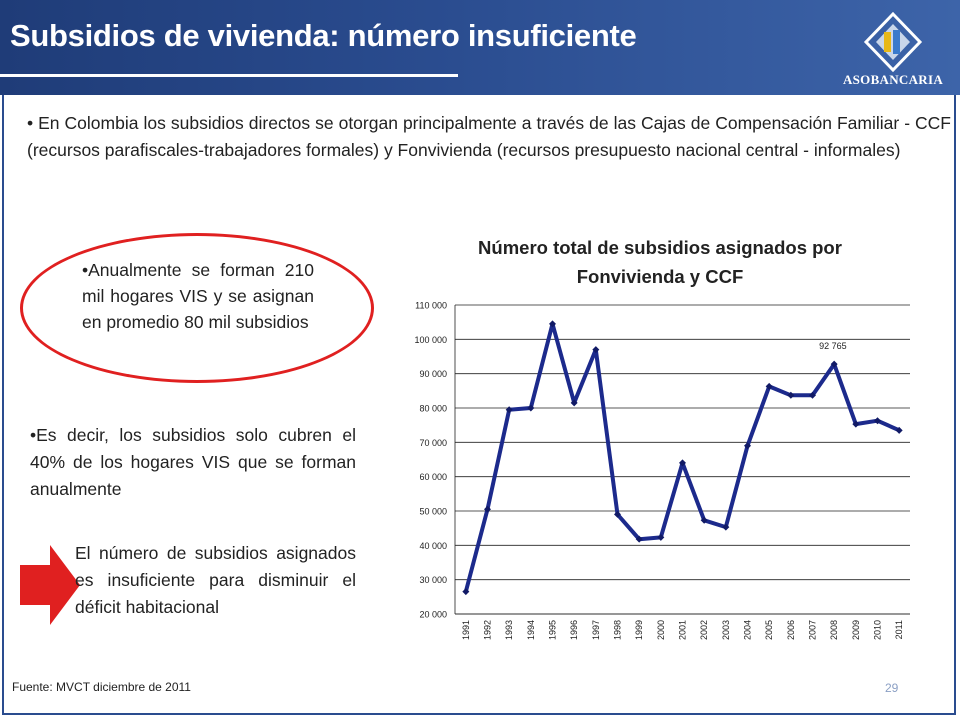 The image size is (960, 720). I want to click on x-tick-label: 2011, so click(899, 629).